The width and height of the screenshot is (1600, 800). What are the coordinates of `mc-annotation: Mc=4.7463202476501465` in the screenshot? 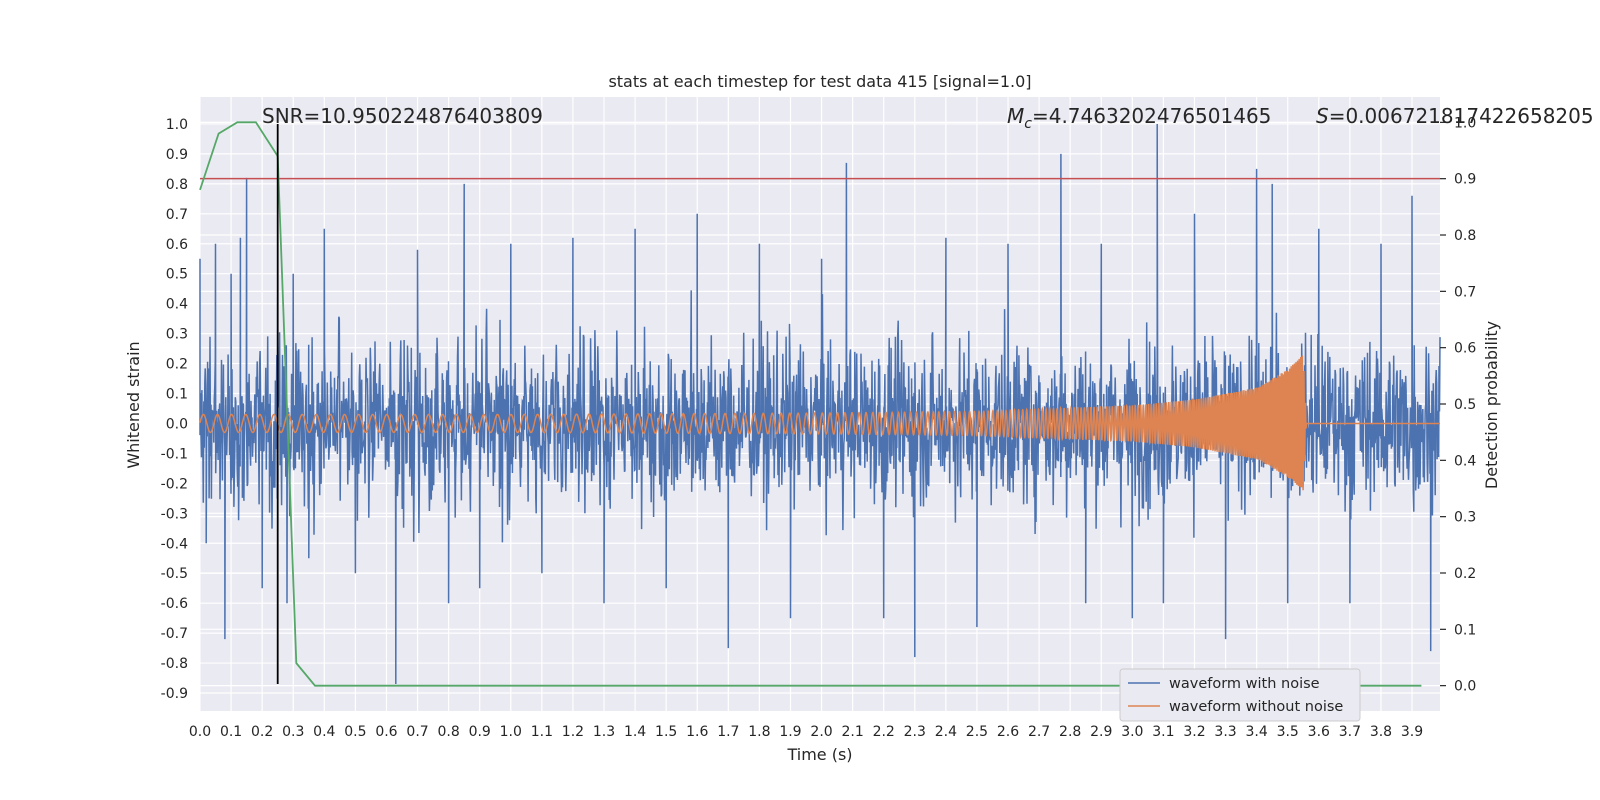 It's located at (1139, 118).